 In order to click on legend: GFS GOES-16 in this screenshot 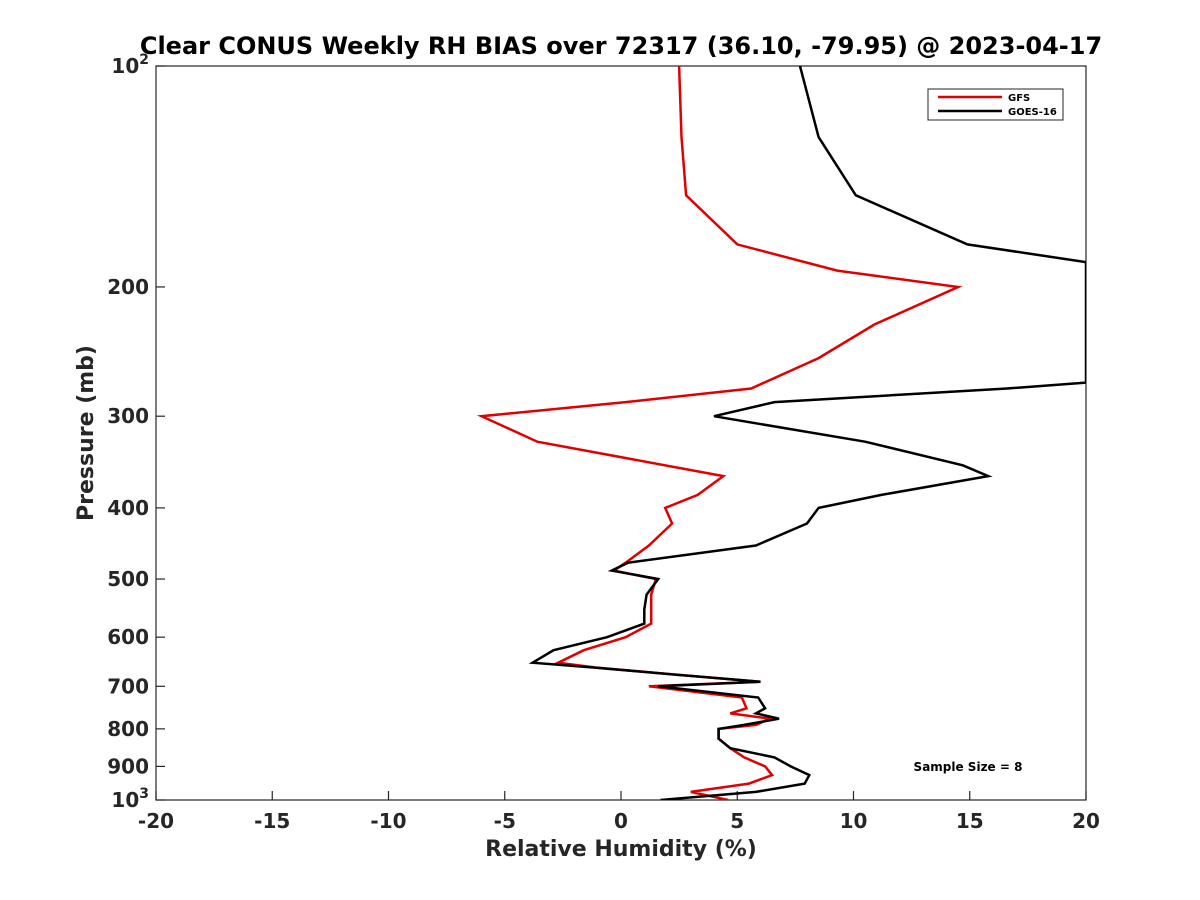, I will do `click(995, 104)`.